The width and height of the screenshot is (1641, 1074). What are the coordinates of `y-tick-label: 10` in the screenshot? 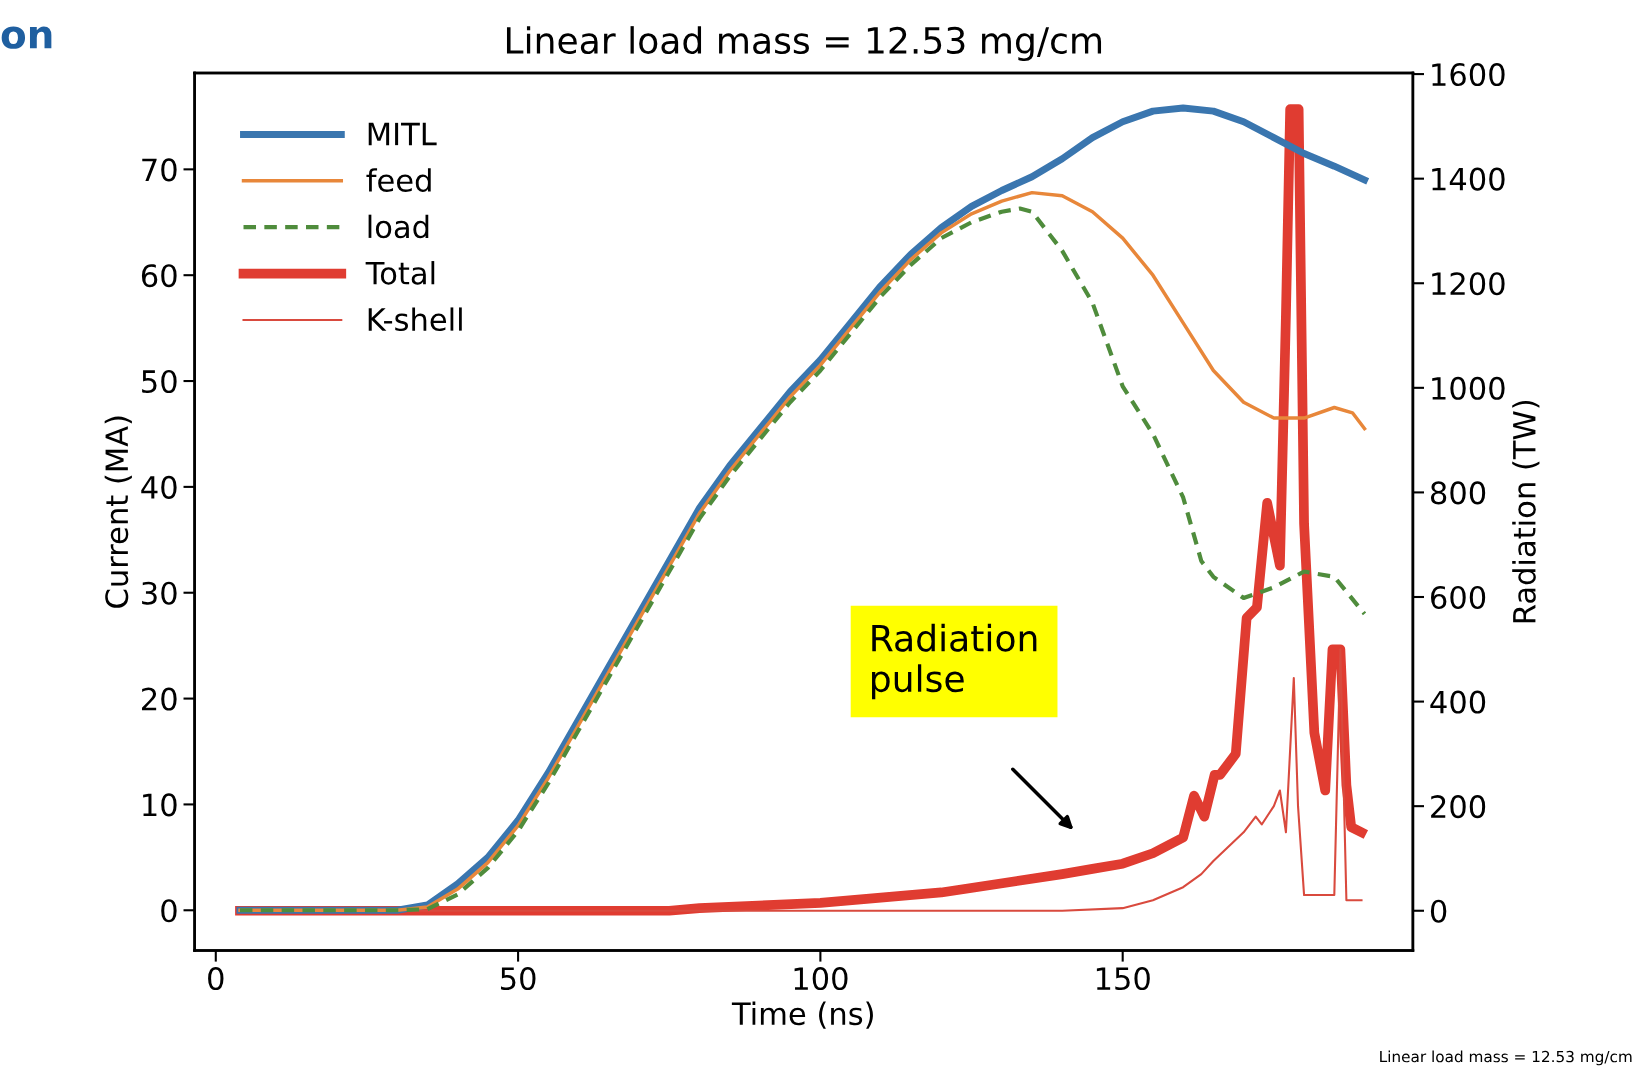 It's located at (160, 805).